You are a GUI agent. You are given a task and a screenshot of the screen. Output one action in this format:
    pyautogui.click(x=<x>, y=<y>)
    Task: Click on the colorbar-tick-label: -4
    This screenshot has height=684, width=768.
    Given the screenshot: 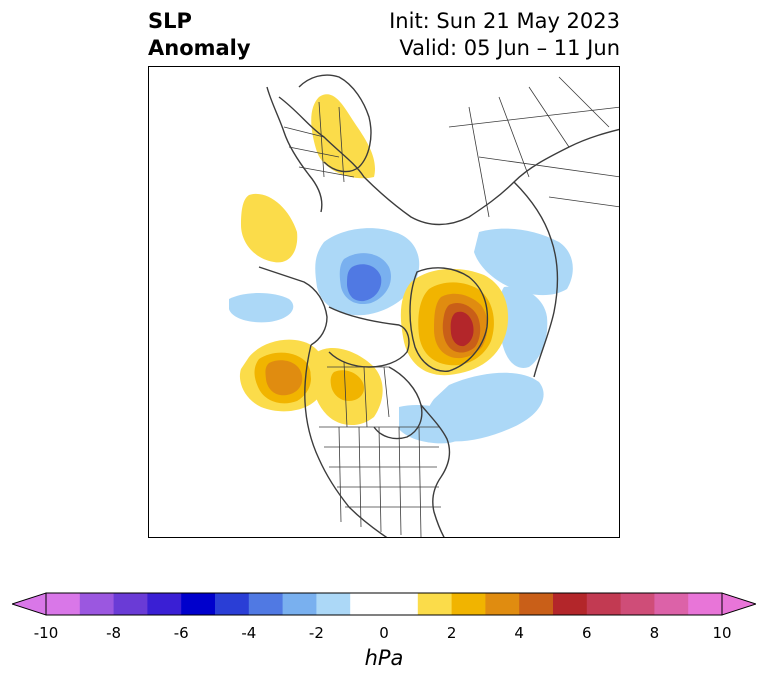 What is the action you would take?
    pyautogui.click(x=249, y=633)
    